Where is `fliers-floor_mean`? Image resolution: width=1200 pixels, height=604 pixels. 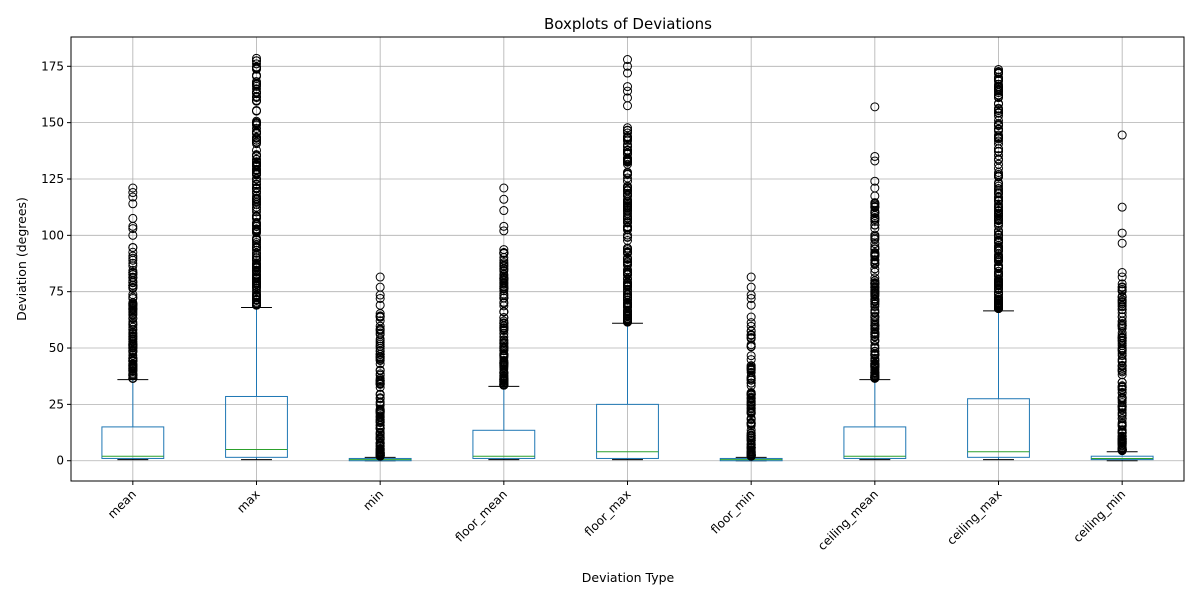 fliers-floor_mean is located at coordinates (504, 286).